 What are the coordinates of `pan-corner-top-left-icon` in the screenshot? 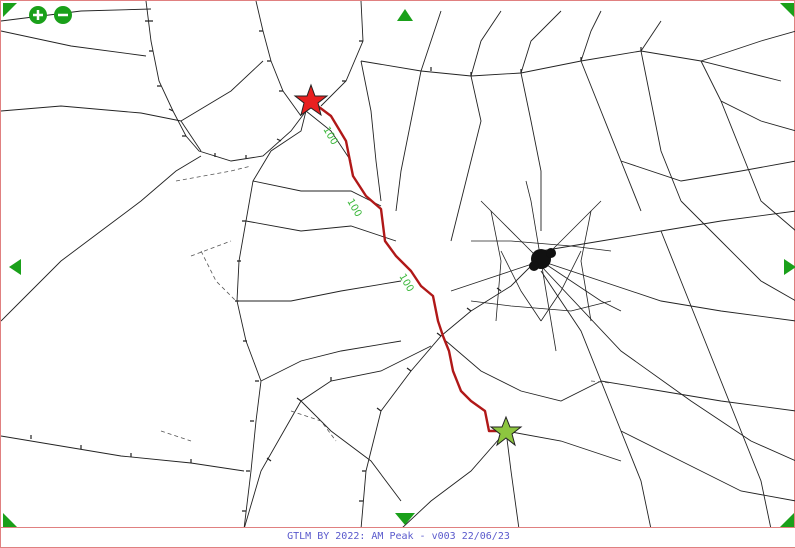 It's located at (10, 10).